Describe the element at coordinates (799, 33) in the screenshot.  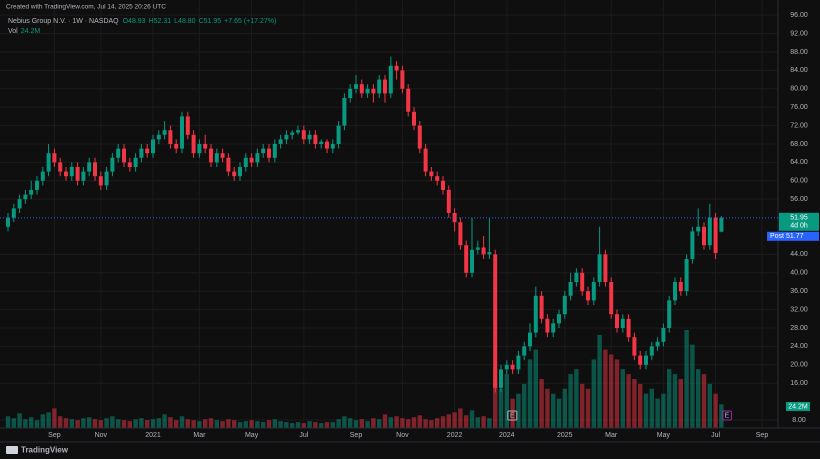
I see `y-tick-label: 92.00` at that location.